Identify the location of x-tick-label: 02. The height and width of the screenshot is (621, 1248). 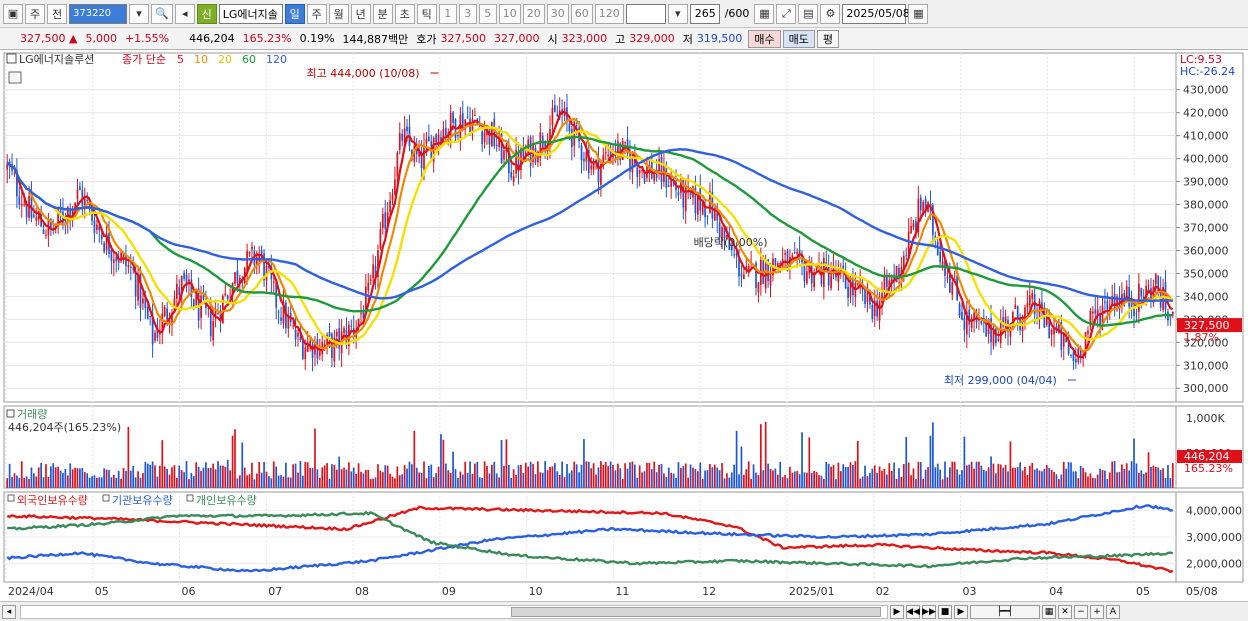
(883, 591).